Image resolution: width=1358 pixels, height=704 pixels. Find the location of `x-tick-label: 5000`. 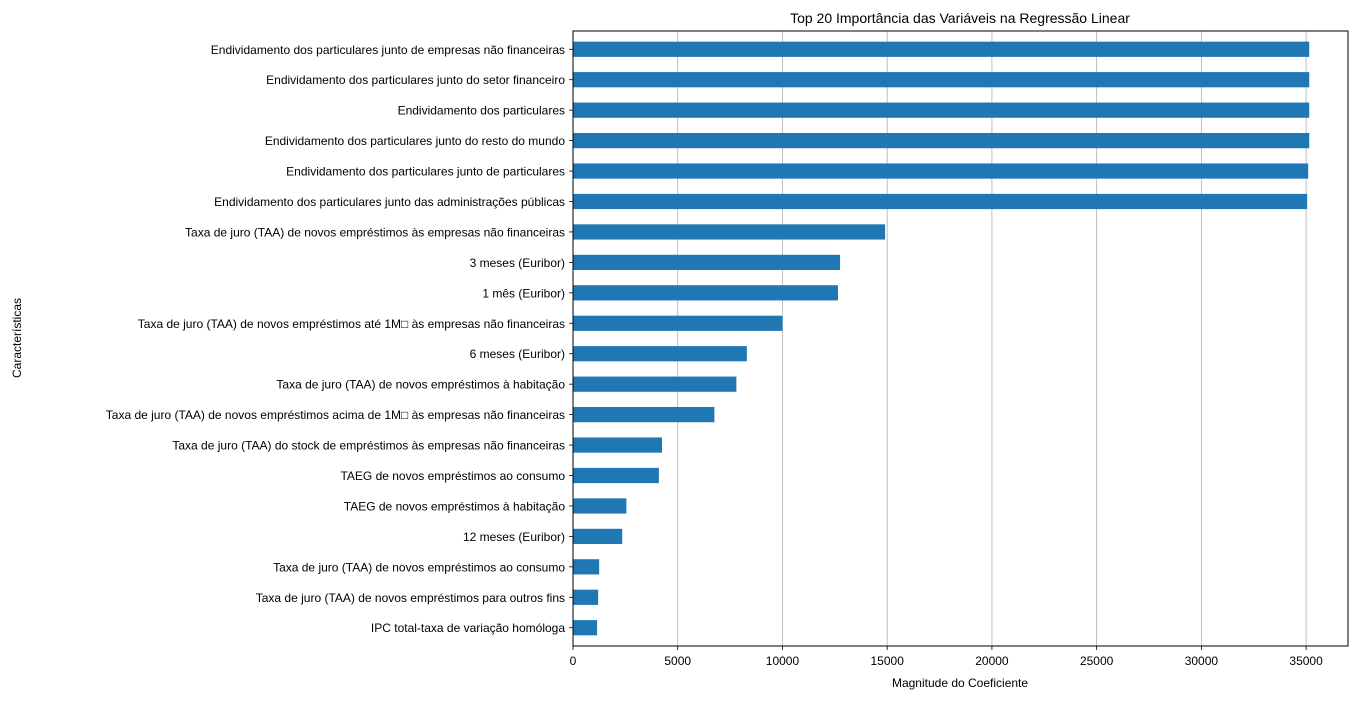

x-tick-label: 5000 is located at coordinates (677, 661).